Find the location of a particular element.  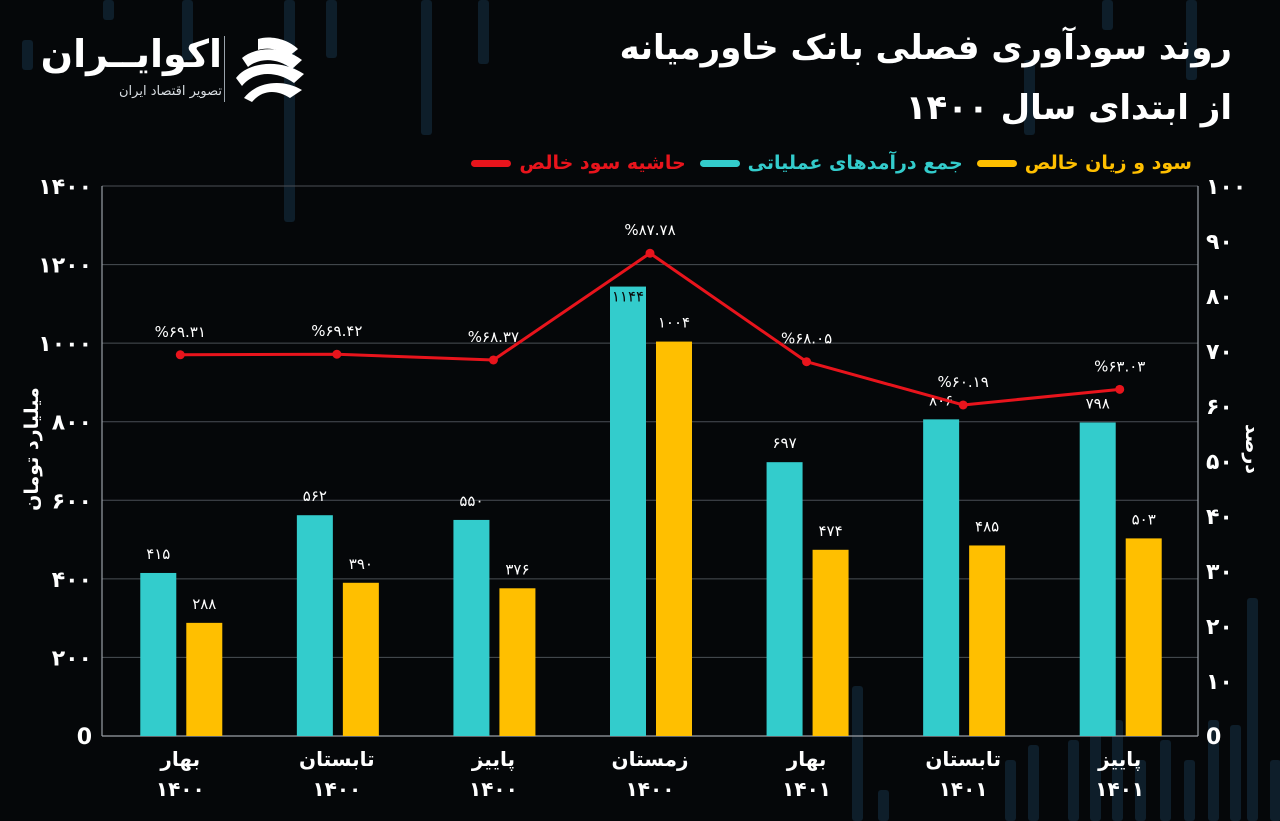

y-tick-label-left: ۲۰۰ is located at coordinates (72, 658).